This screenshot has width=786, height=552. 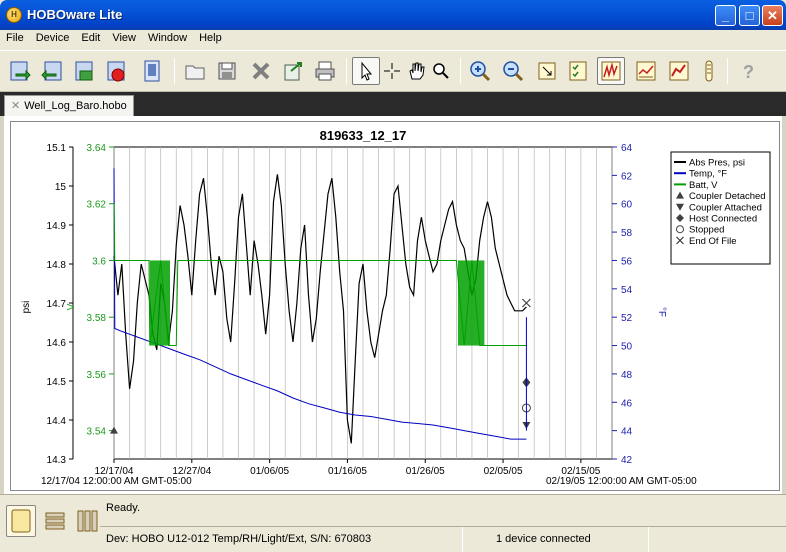 I want to click on temp-tick-label: 56, so click(x=627, y=261).